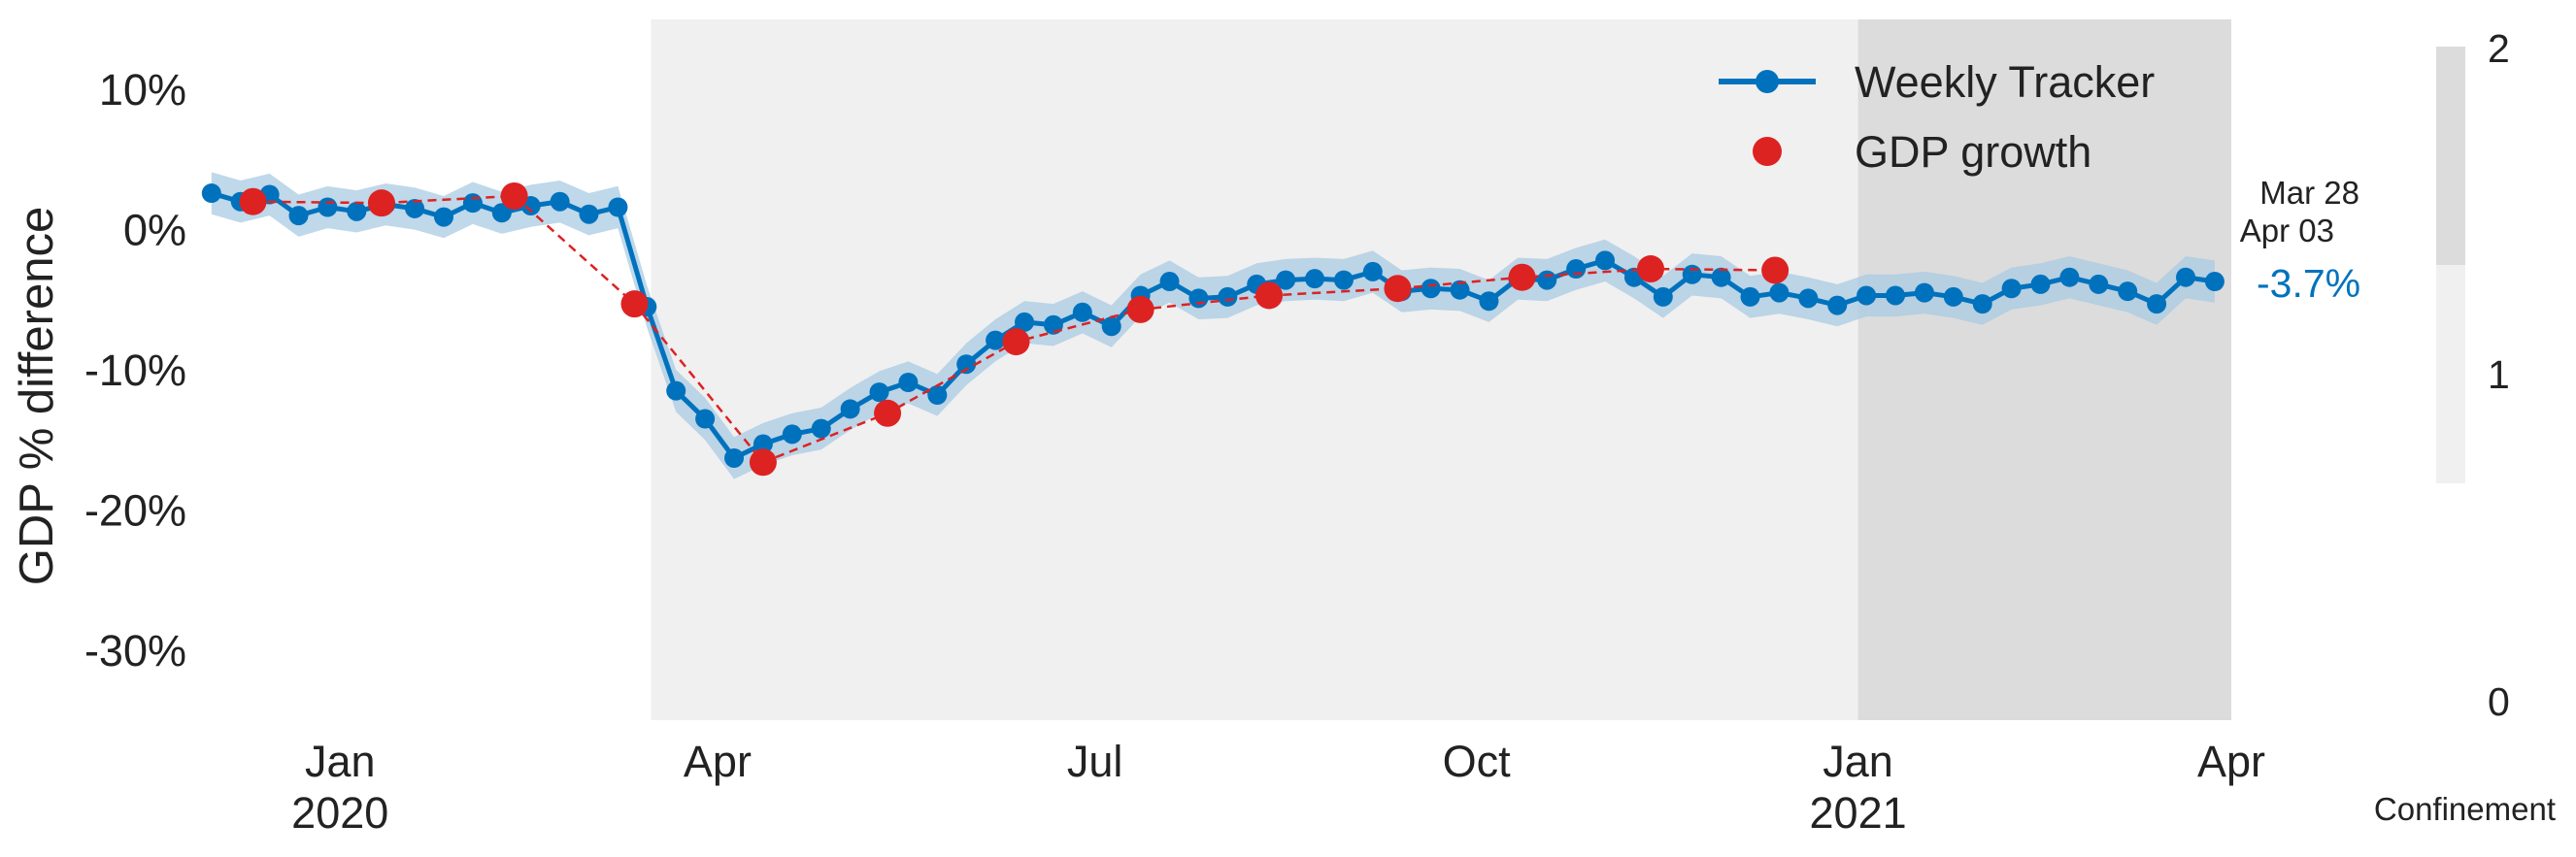 The image size is (2576, 857). What do you see at coordinates (1768, 81) in the screenshot?
I see `legend-weekly-marker` at bounding box center [1768, 81].